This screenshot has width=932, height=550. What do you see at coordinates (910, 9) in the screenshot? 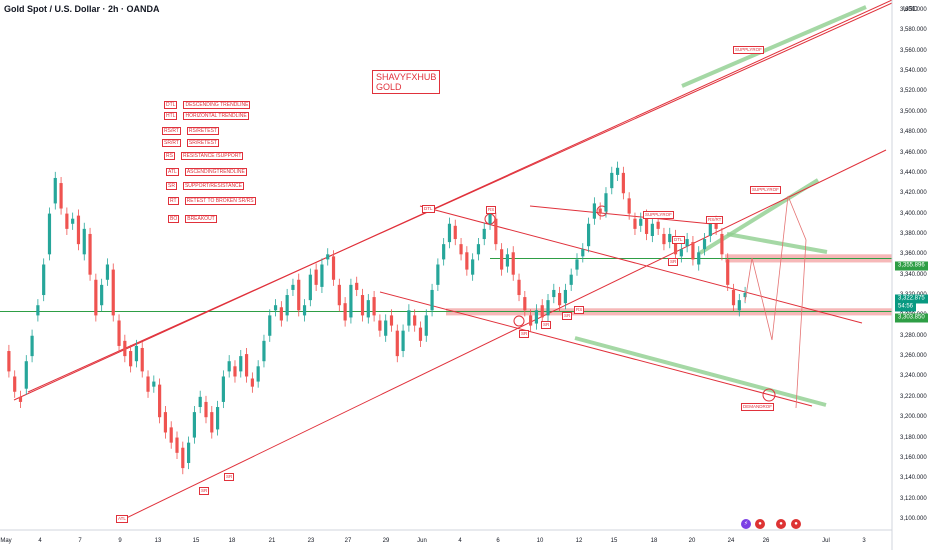
I see `currency-label: USD` at bounding box center [910, 9].